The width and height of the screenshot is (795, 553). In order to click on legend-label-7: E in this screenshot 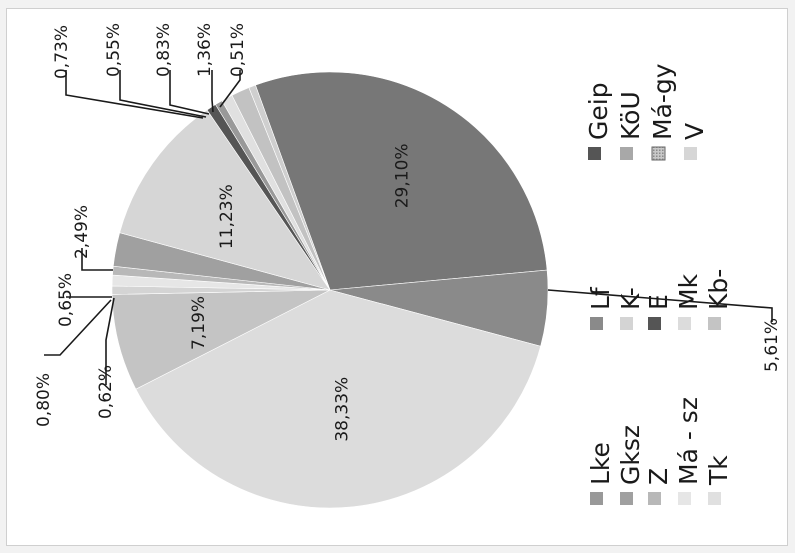, I will do `click(658, 302)`.